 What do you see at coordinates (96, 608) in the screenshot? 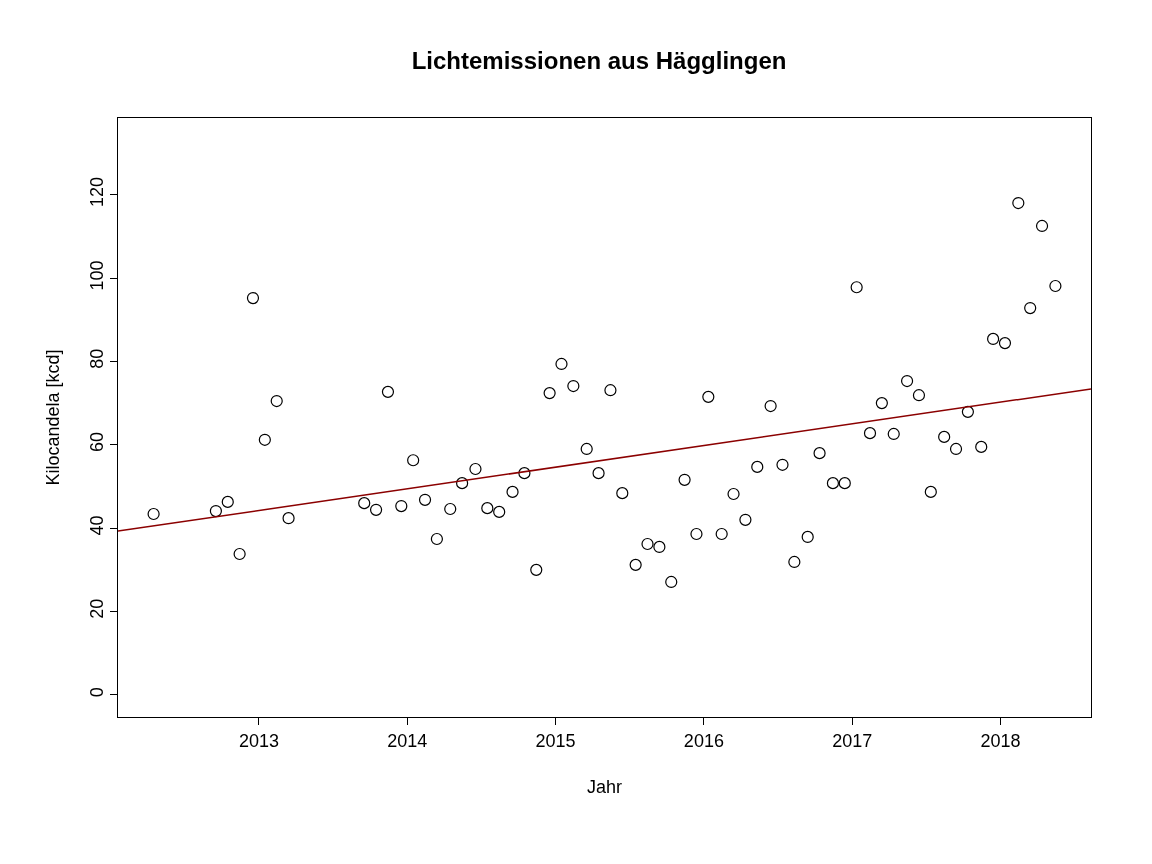
I see `y-tick-label: 20` at bounding box center [96, 608].